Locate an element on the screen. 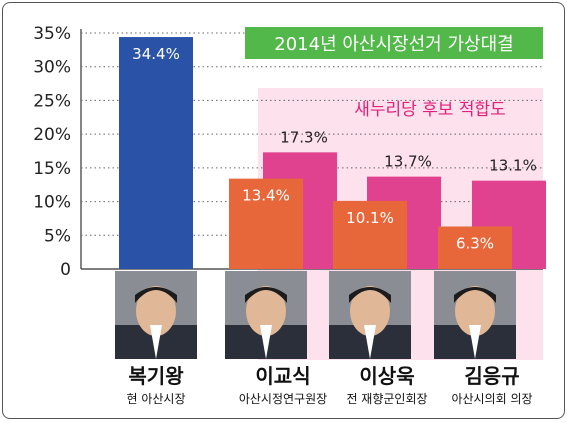 The height and width of the screenshot is (423, 567). title-box is located at coordinates (394, 43).